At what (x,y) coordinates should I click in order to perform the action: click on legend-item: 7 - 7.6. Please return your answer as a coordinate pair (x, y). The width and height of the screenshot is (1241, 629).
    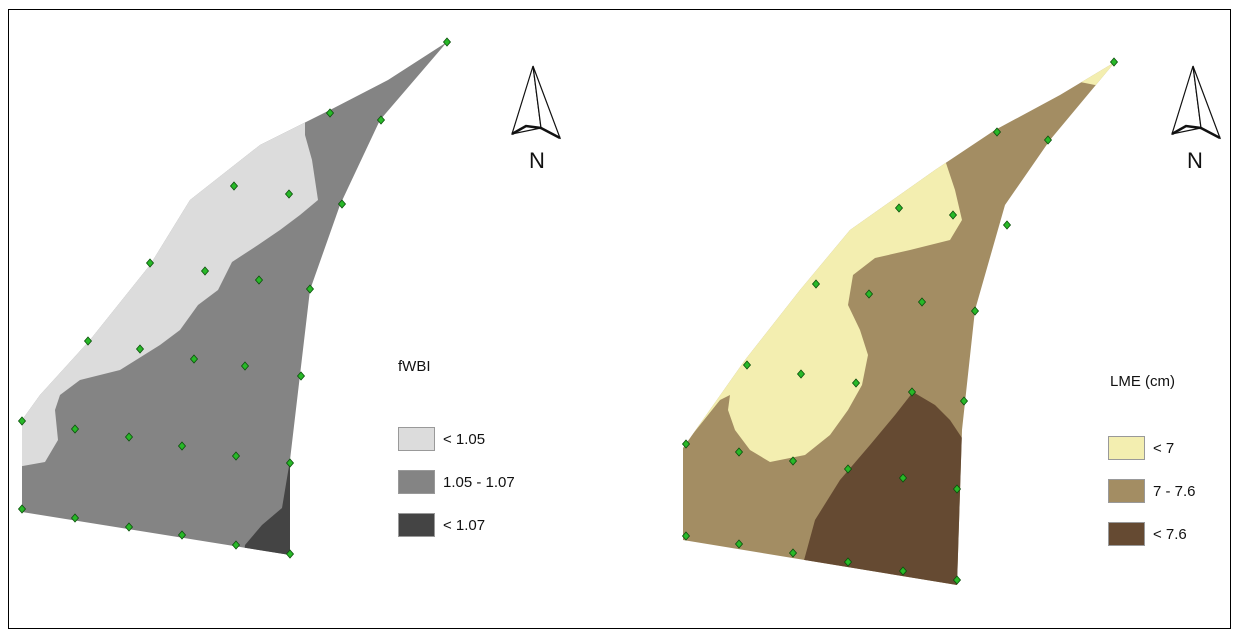
    Looking at the image, I should click on (1152, 491).